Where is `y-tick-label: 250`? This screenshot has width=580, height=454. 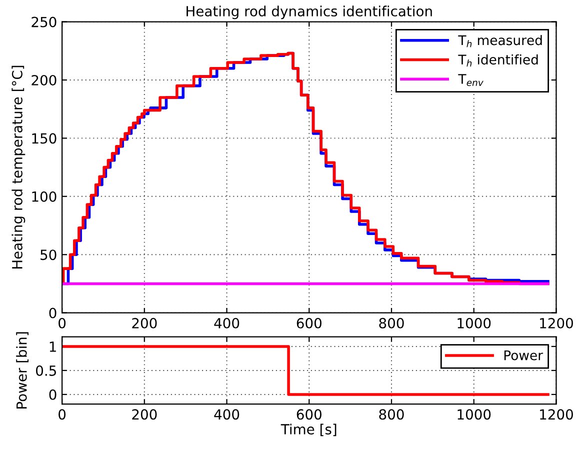
y-tick-label: 250 is located at coordinates (44, 22).